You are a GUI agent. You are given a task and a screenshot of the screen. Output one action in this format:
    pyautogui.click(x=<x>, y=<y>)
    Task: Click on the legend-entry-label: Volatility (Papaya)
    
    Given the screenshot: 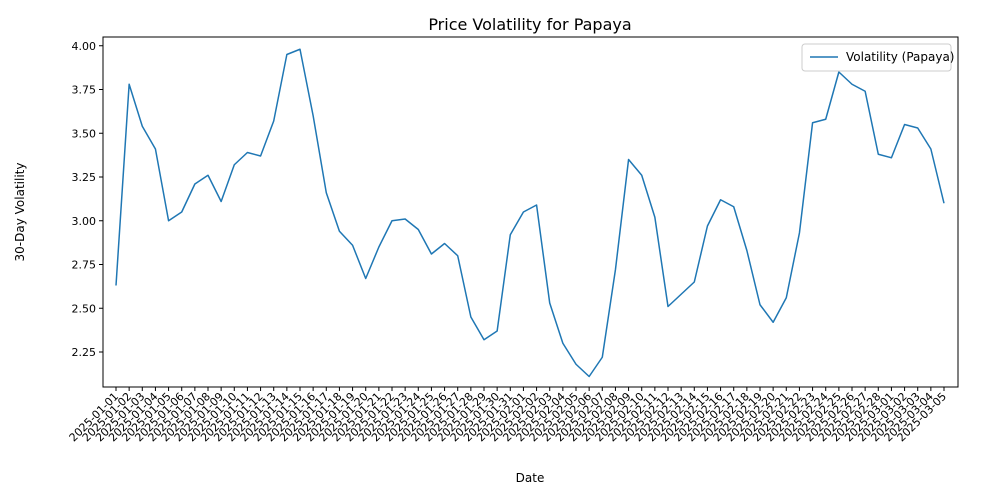 What is the action you would take?
    pyautogui.click(x=900, y=57)
    